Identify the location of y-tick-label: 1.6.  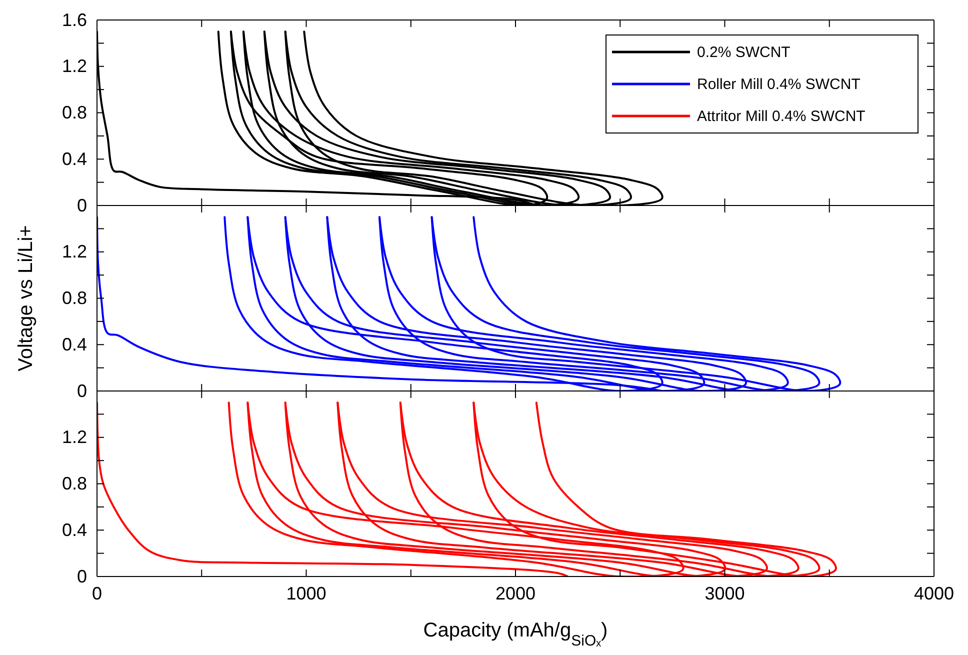
(74, 20).